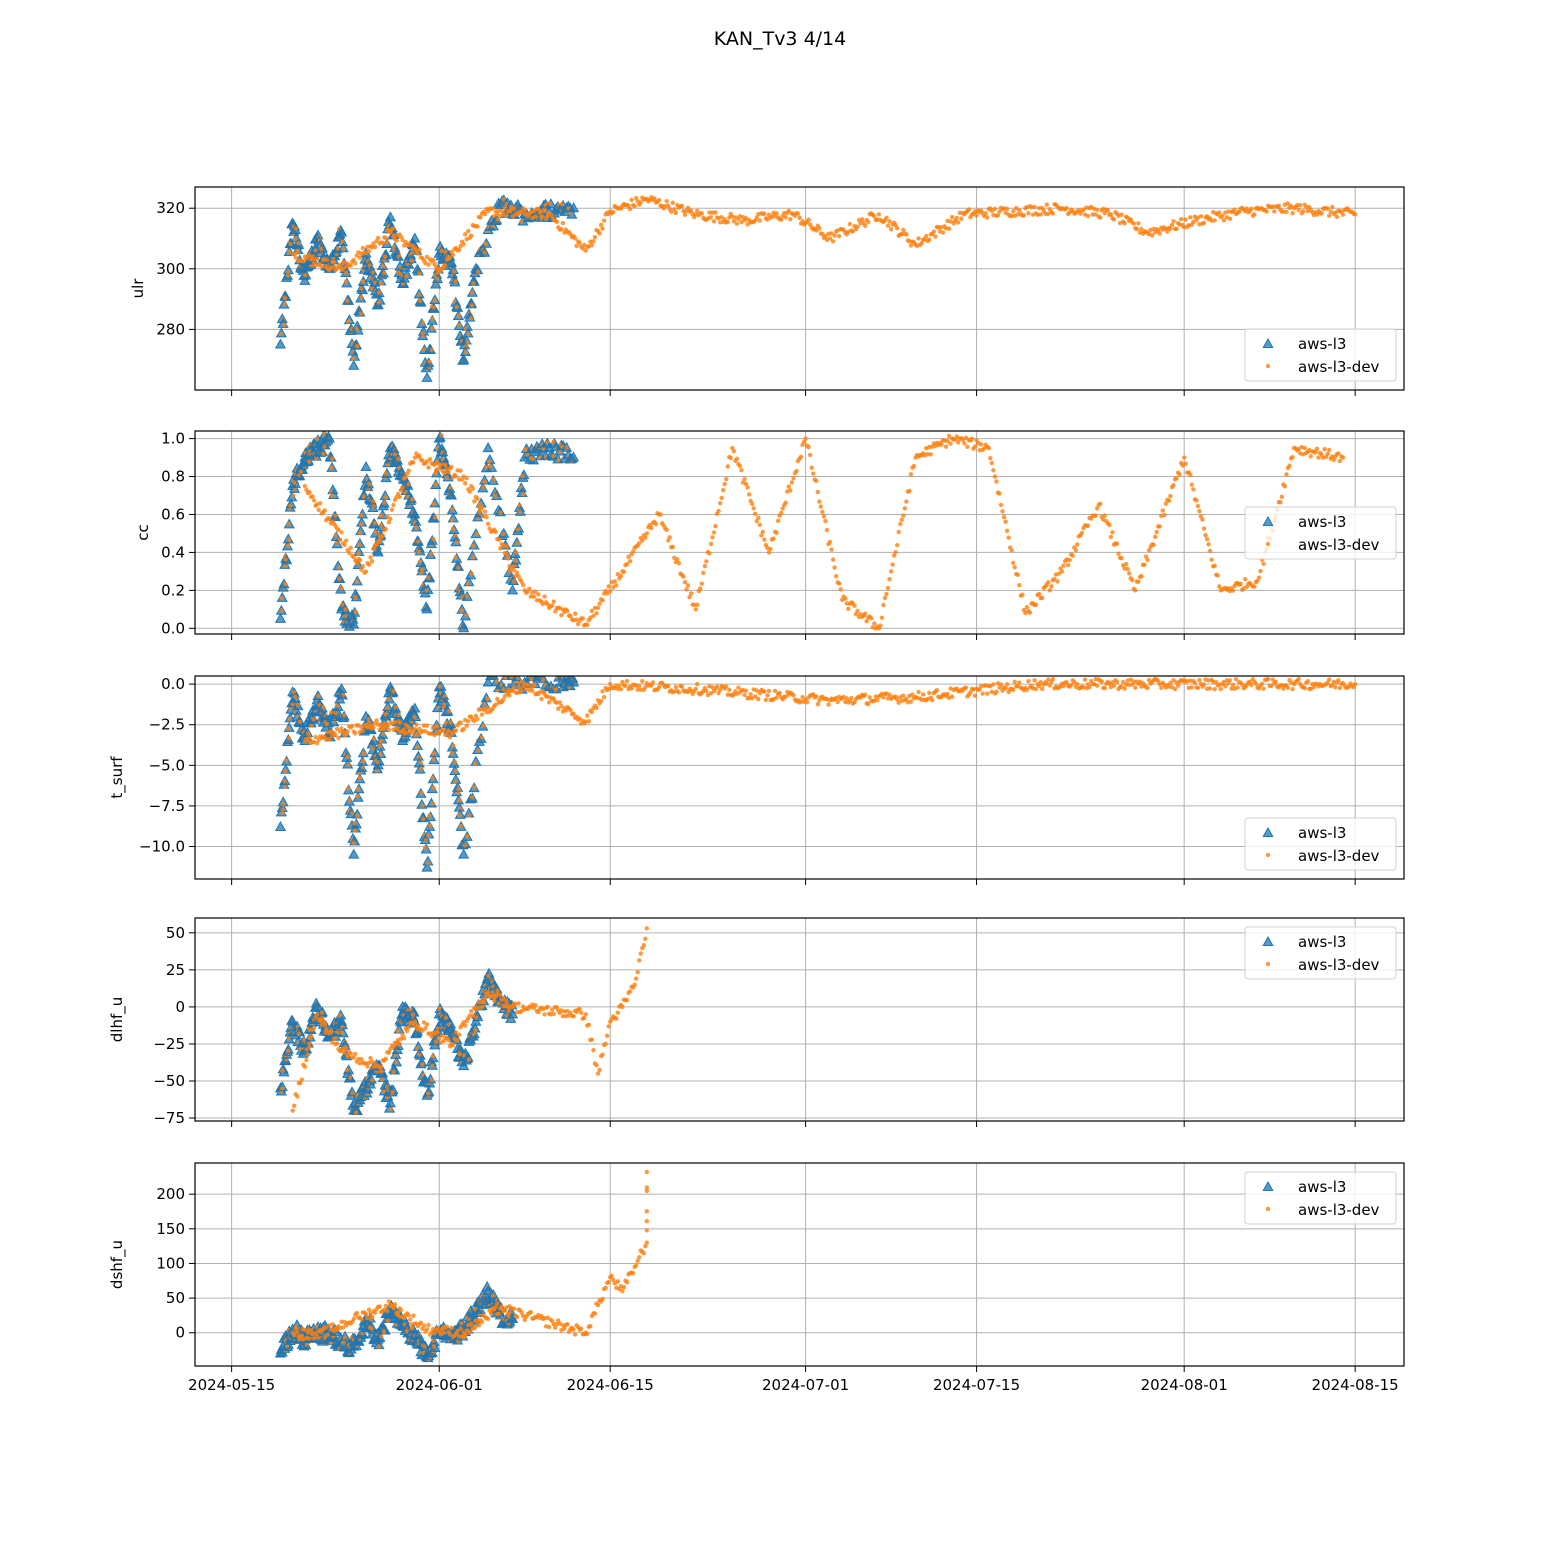 The image size is (1560, 1560). I want to click on y-tick-label: 1.0, so click(173, 439).